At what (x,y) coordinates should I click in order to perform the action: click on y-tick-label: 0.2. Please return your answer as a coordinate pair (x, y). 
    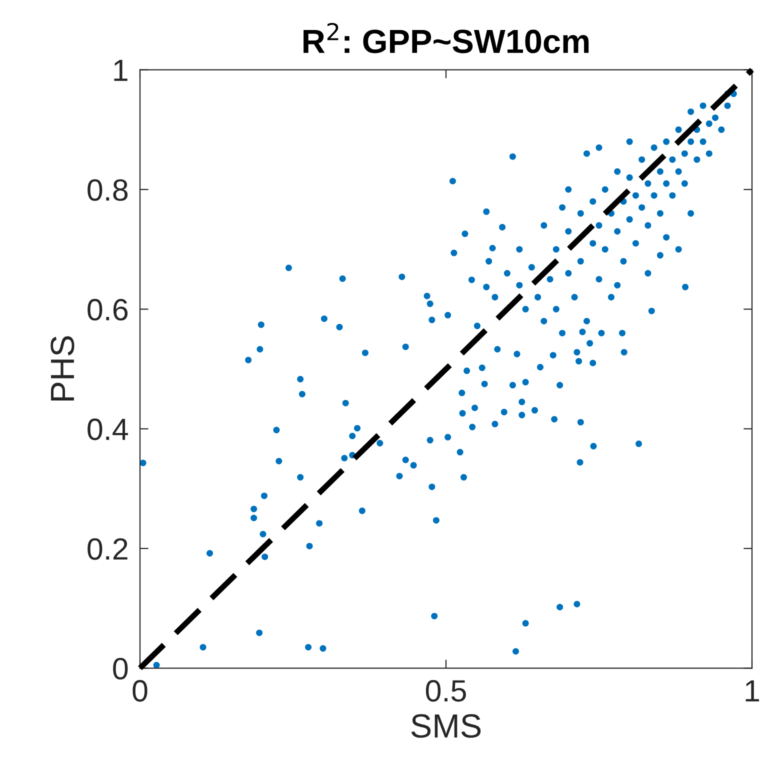
    Looking at the image, I should click on (108, 549).